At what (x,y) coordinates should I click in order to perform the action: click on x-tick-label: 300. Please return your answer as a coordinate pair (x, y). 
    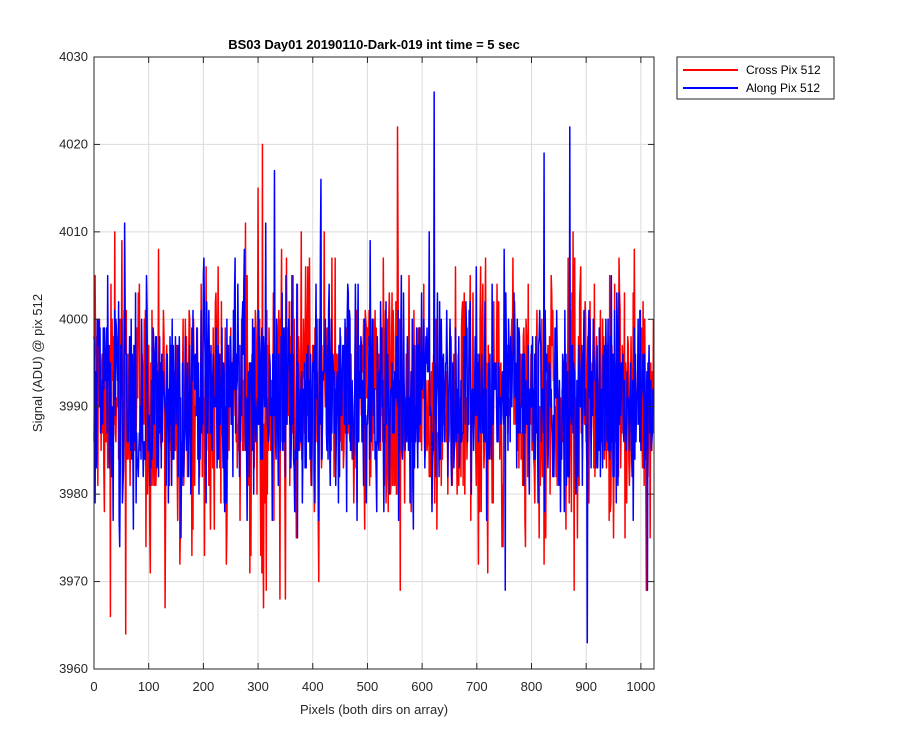
    Looking at the image, I should click on (258, 686).